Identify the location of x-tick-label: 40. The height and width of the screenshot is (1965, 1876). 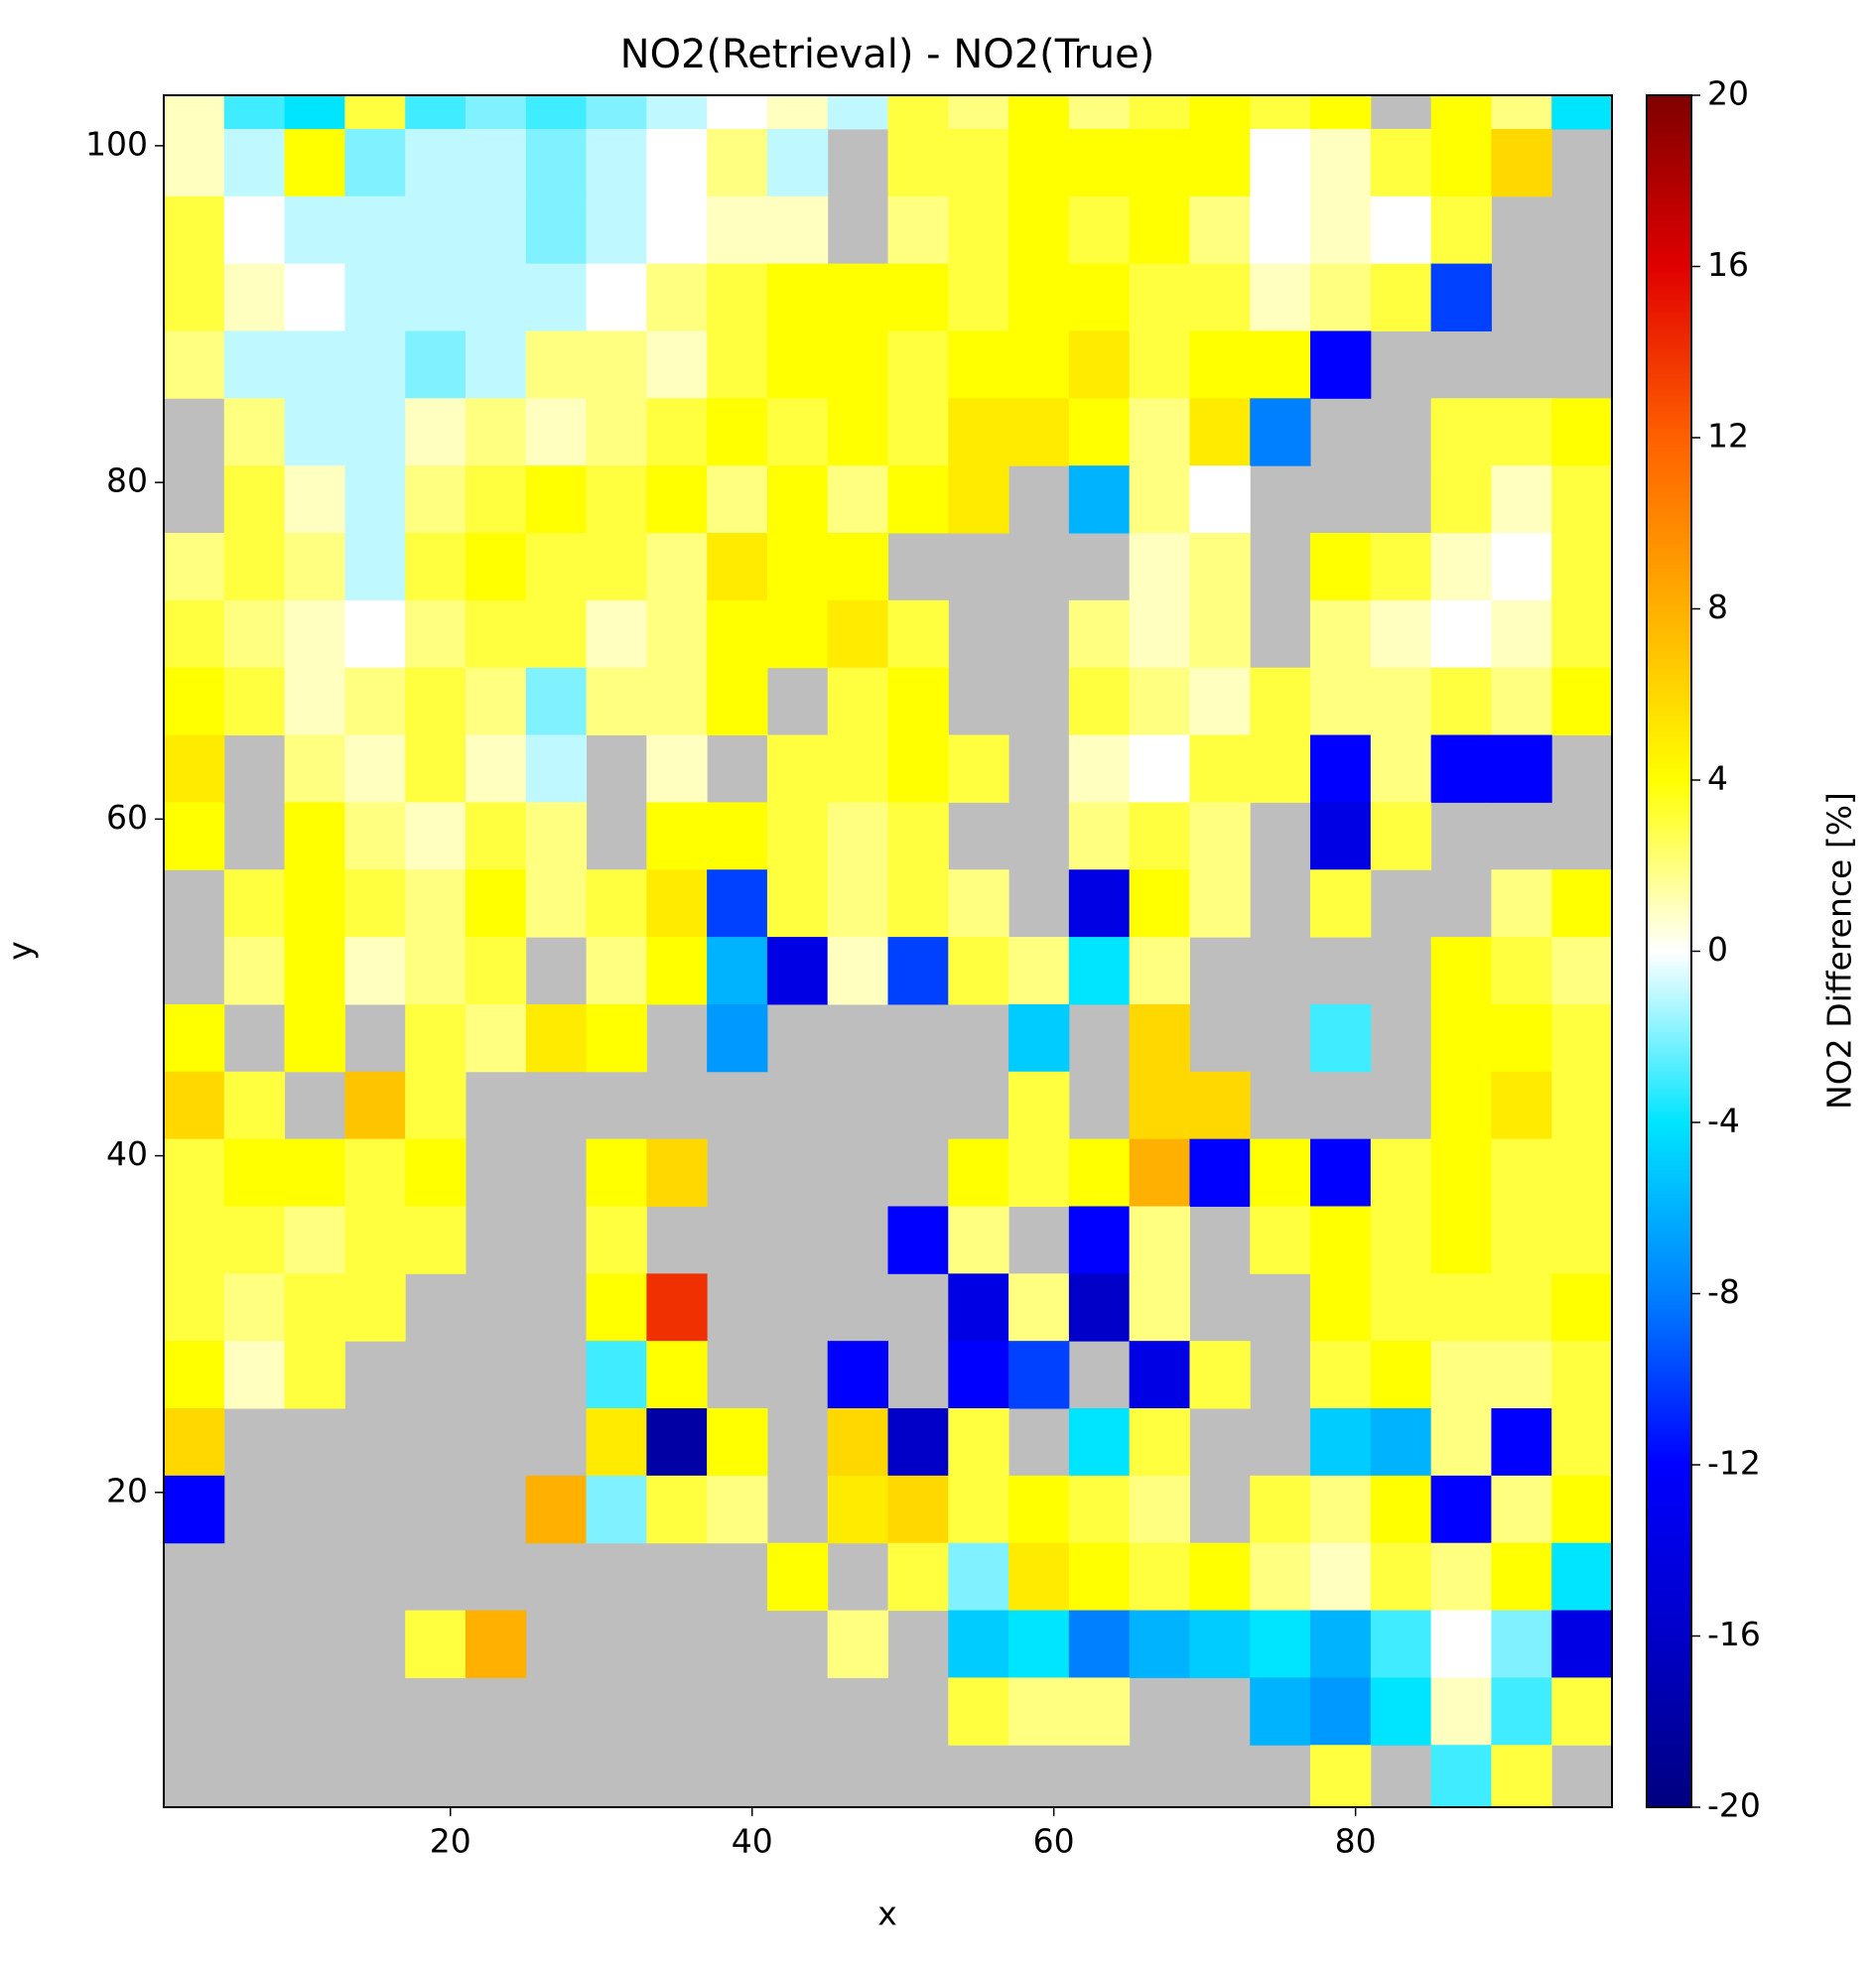
(752, 1841).